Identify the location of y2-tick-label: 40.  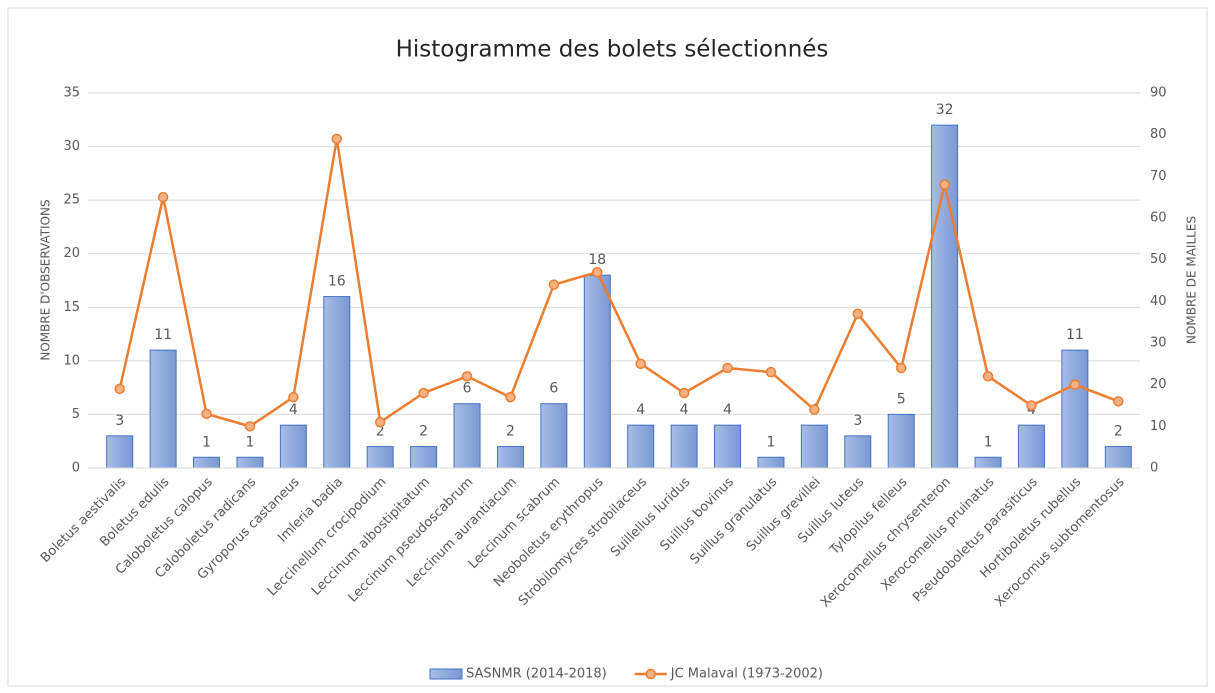
(1158, 301).